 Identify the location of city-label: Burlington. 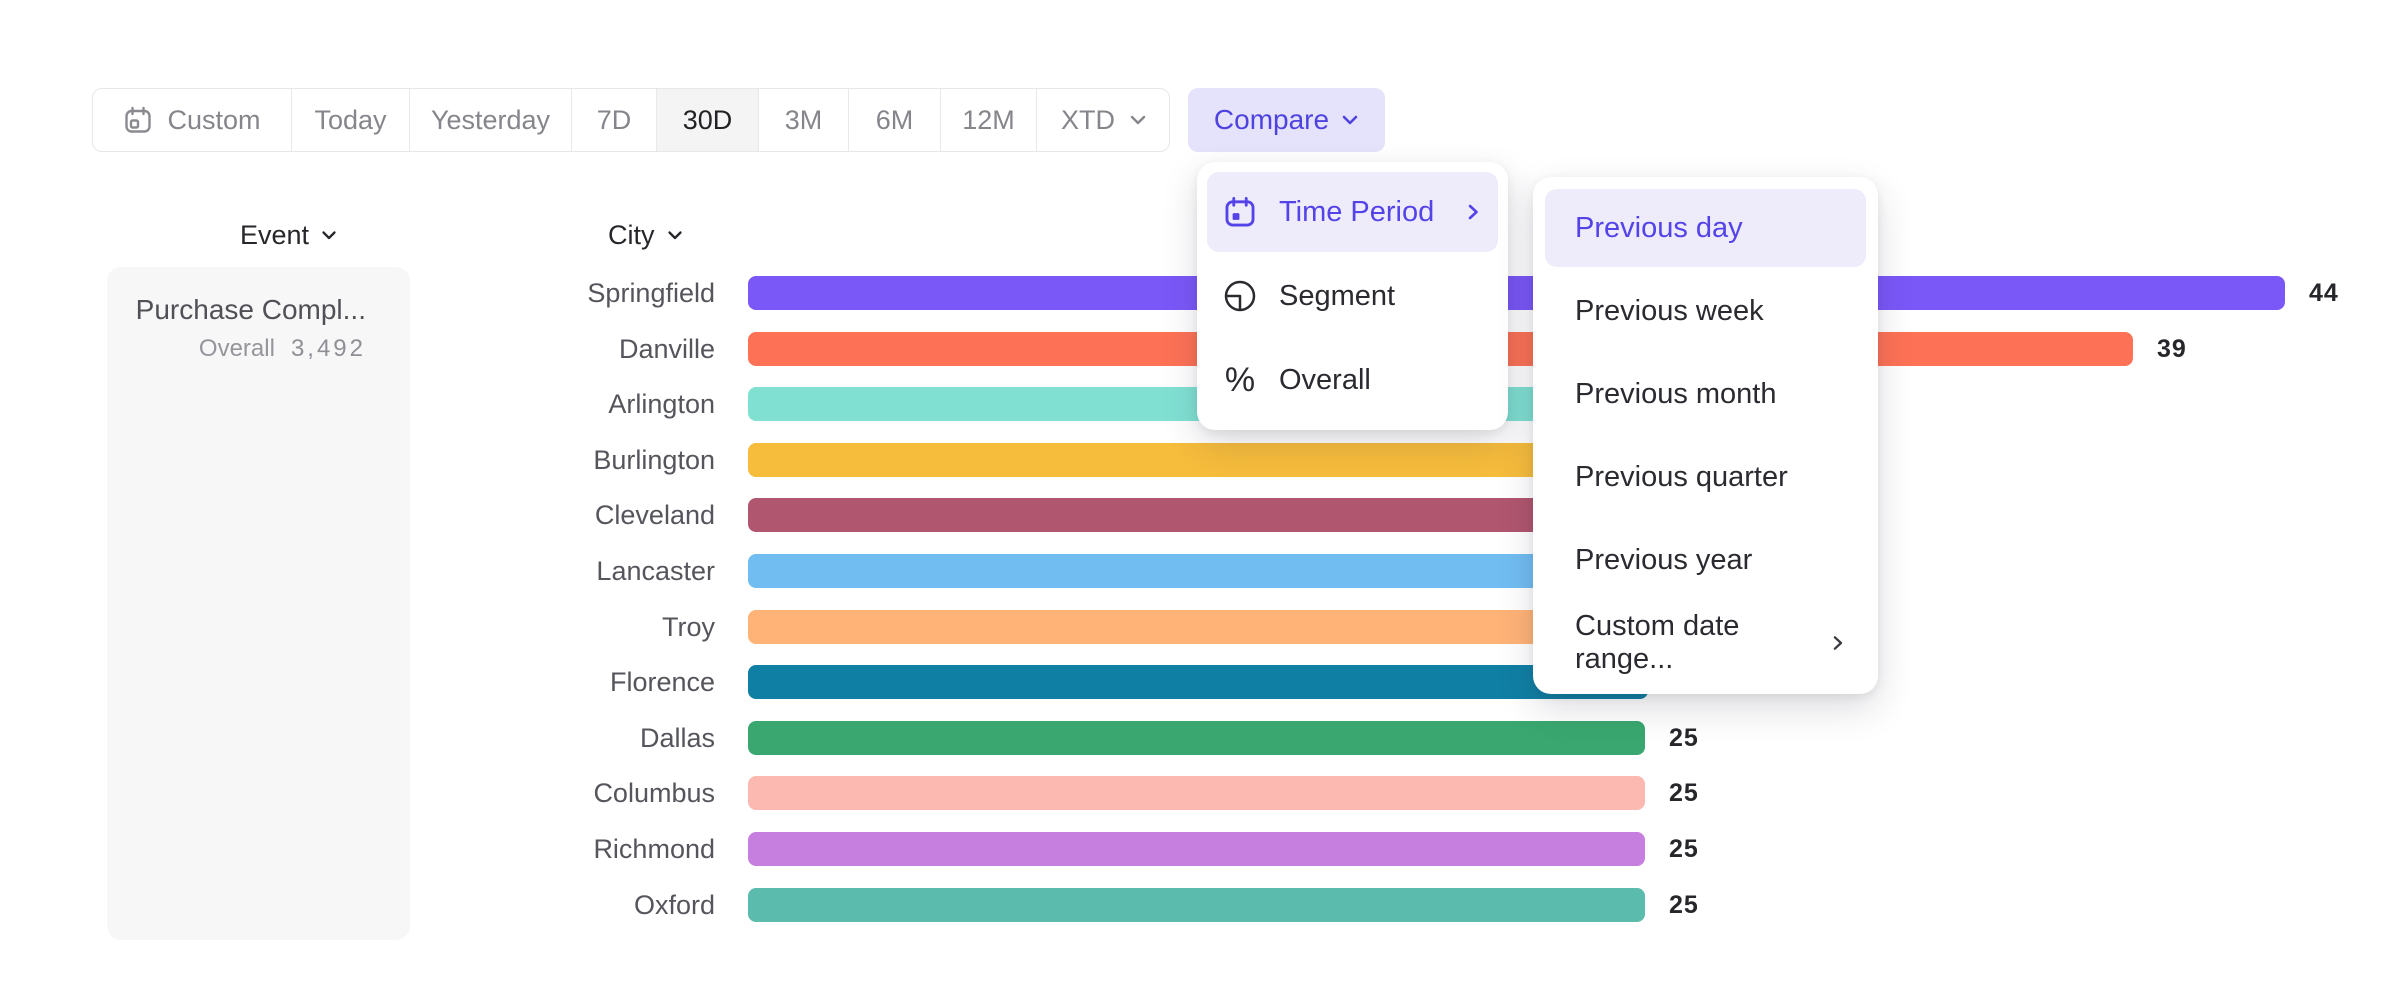
(654, 460).